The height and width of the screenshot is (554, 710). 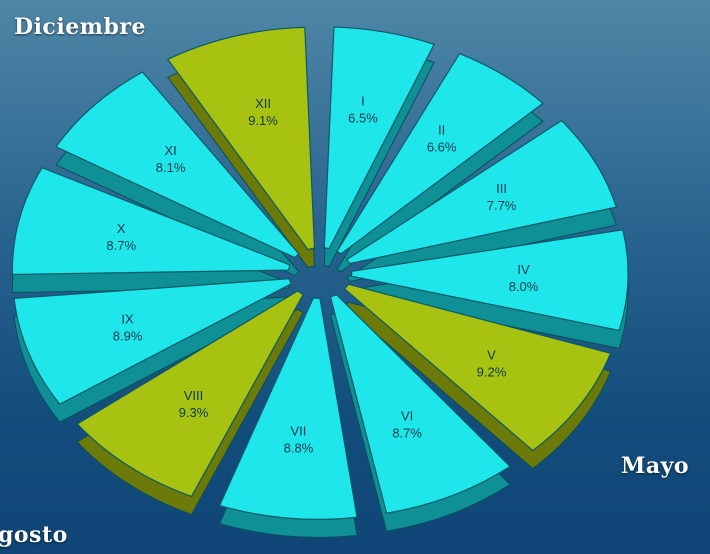 What do you see at coordinates (128, 336) in the screenshot?
I see `slice-value-label-IX: 8.9%` at bounding box center [128, 336].